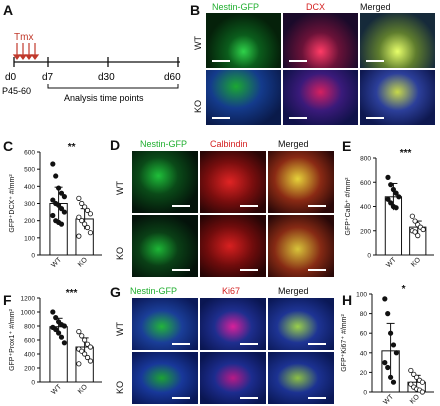 The width and height of the screenshot is (440, 406). Describe the element at coordinates (8, 146) in the screenshot. I see `panel-letter: C` at that location.